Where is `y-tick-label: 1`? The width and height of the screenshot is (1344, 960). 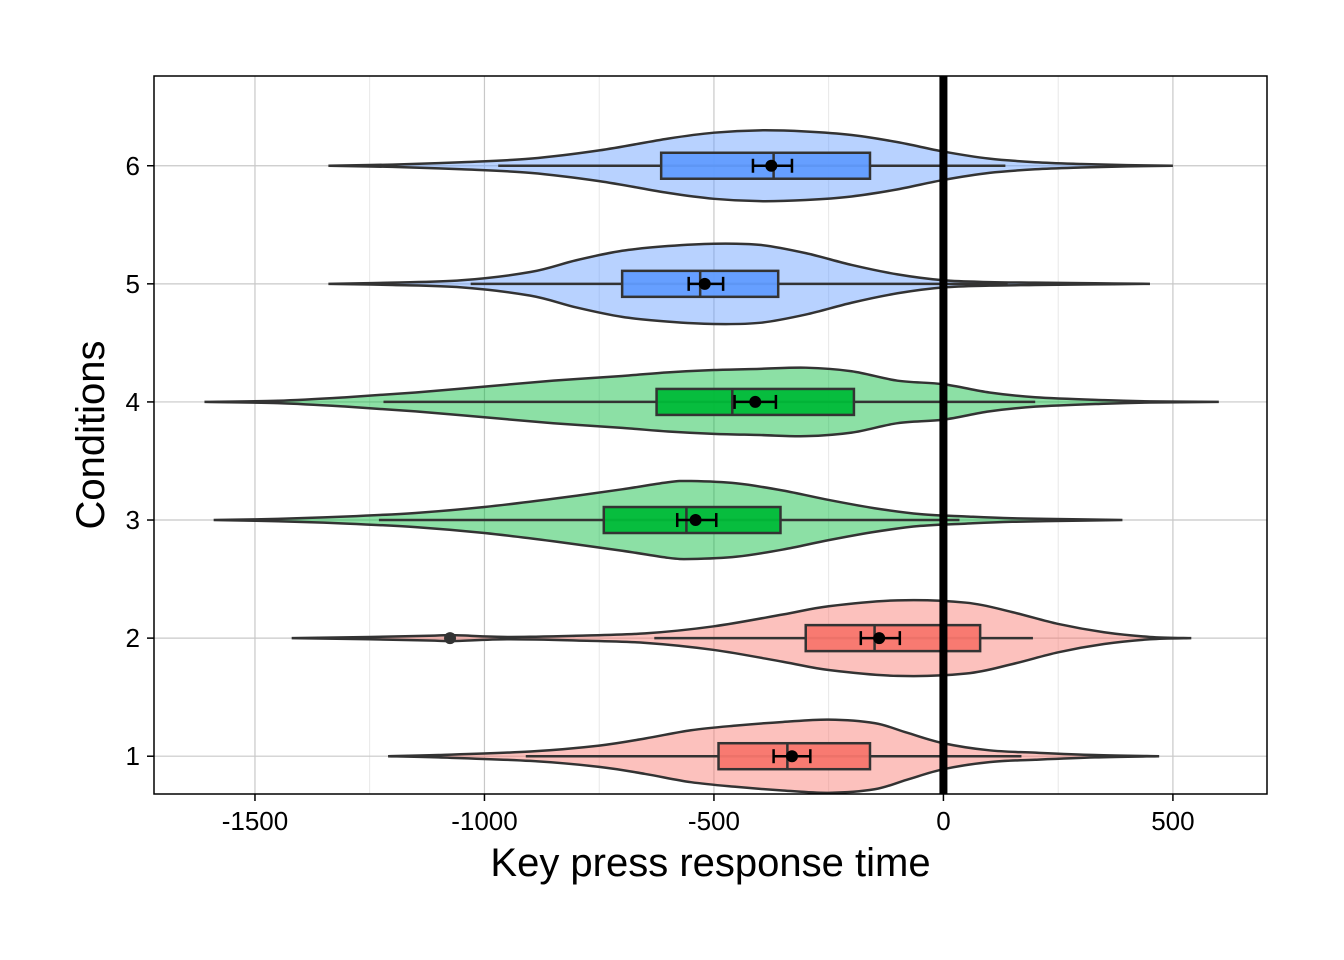 y-tick-label: 1 is located at coordinates (133, 756).